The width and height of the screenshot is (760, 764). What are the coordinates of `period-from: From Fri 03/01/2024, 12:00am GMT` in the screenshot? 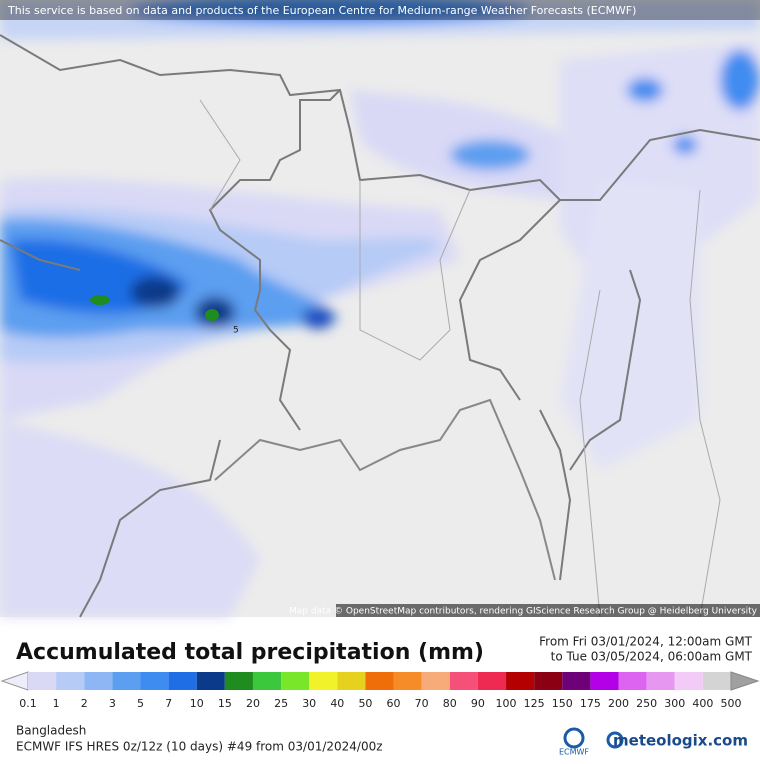 It's located at (646, 642).